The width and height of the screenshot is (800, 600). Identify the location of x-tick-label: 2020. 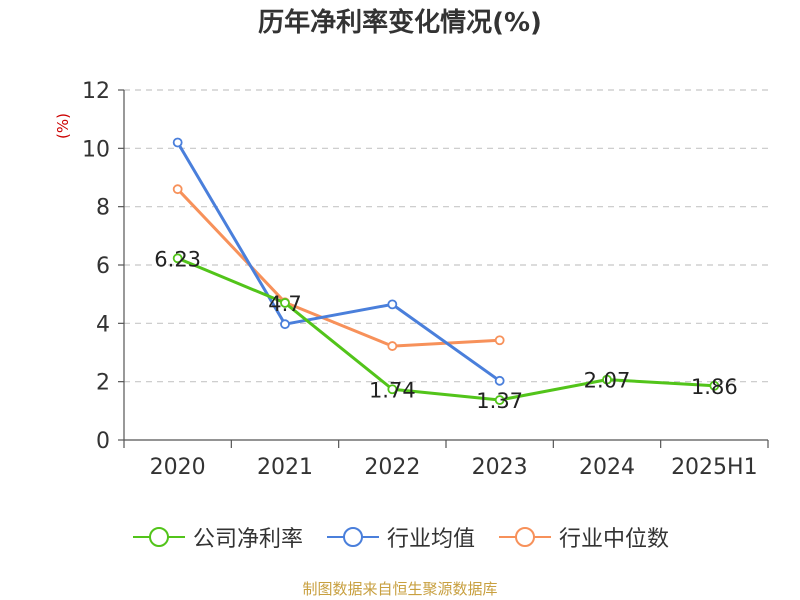
(178, 467).